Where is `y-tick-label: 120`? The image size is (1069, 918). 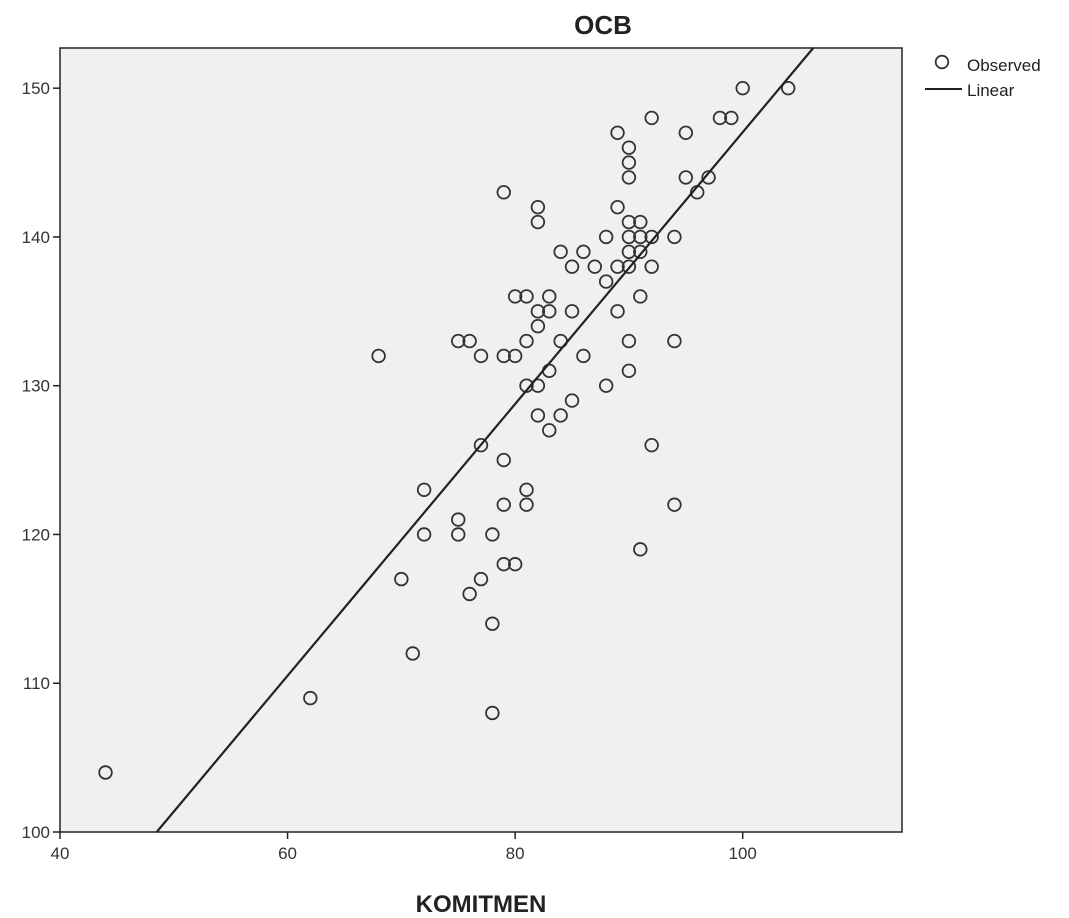 y-tick-label: 120 is located at coordinates (36, 534).